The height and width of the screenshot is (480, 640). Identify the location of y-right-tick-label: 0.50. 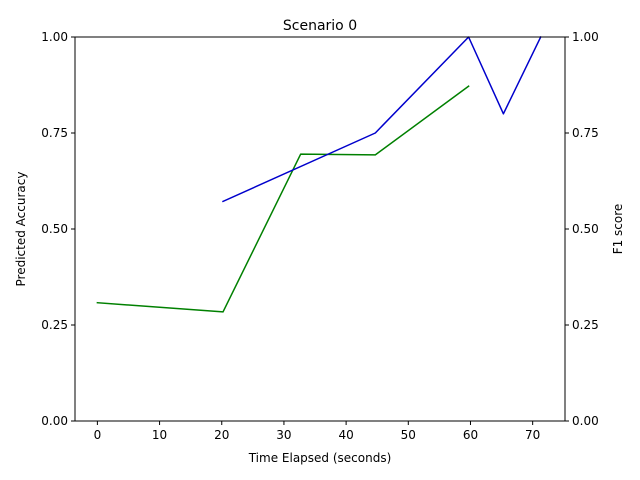
(585, 229).